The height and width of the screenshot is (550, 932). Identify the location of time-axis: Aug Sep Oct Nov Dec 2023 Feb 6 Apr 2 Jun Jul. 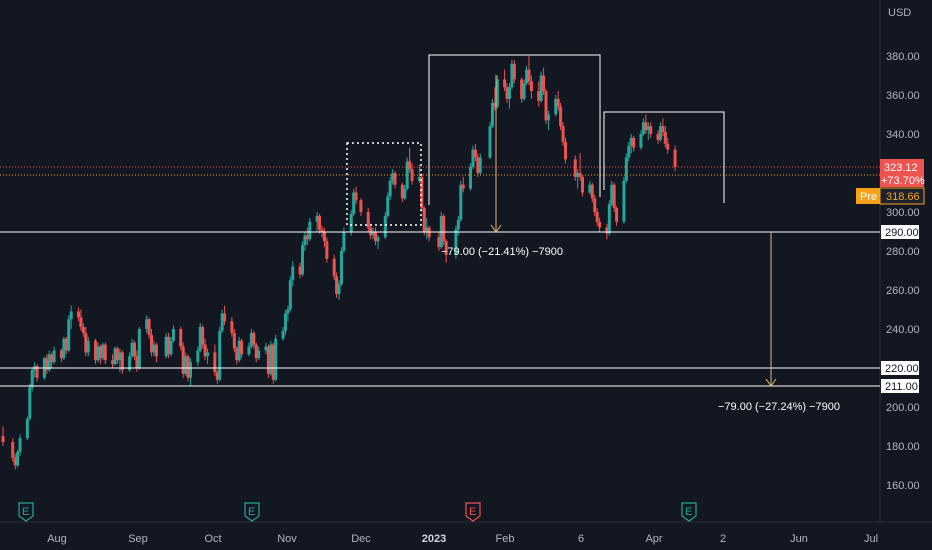
(462, 539).